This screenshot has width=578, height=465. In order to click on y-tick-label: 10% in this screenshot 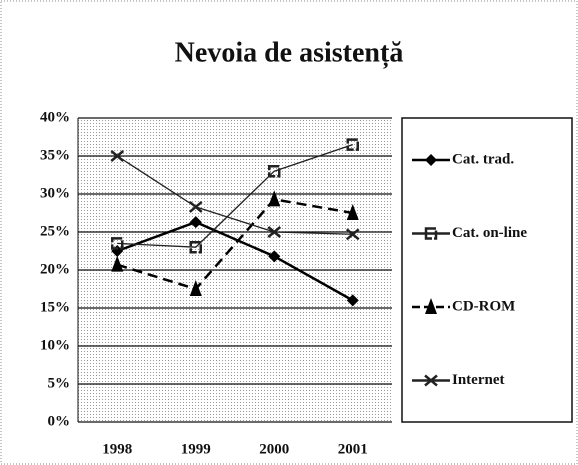, I will do `click(55, 345)`.